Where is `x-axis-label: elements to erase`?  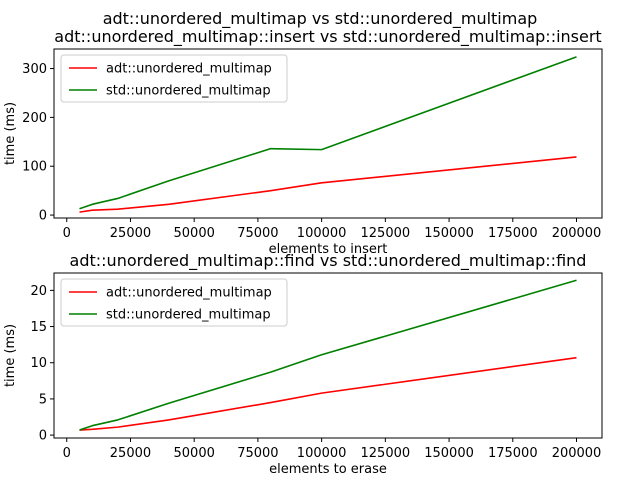
x-axis-label: elements to erase is located at coordinates (328, 469).